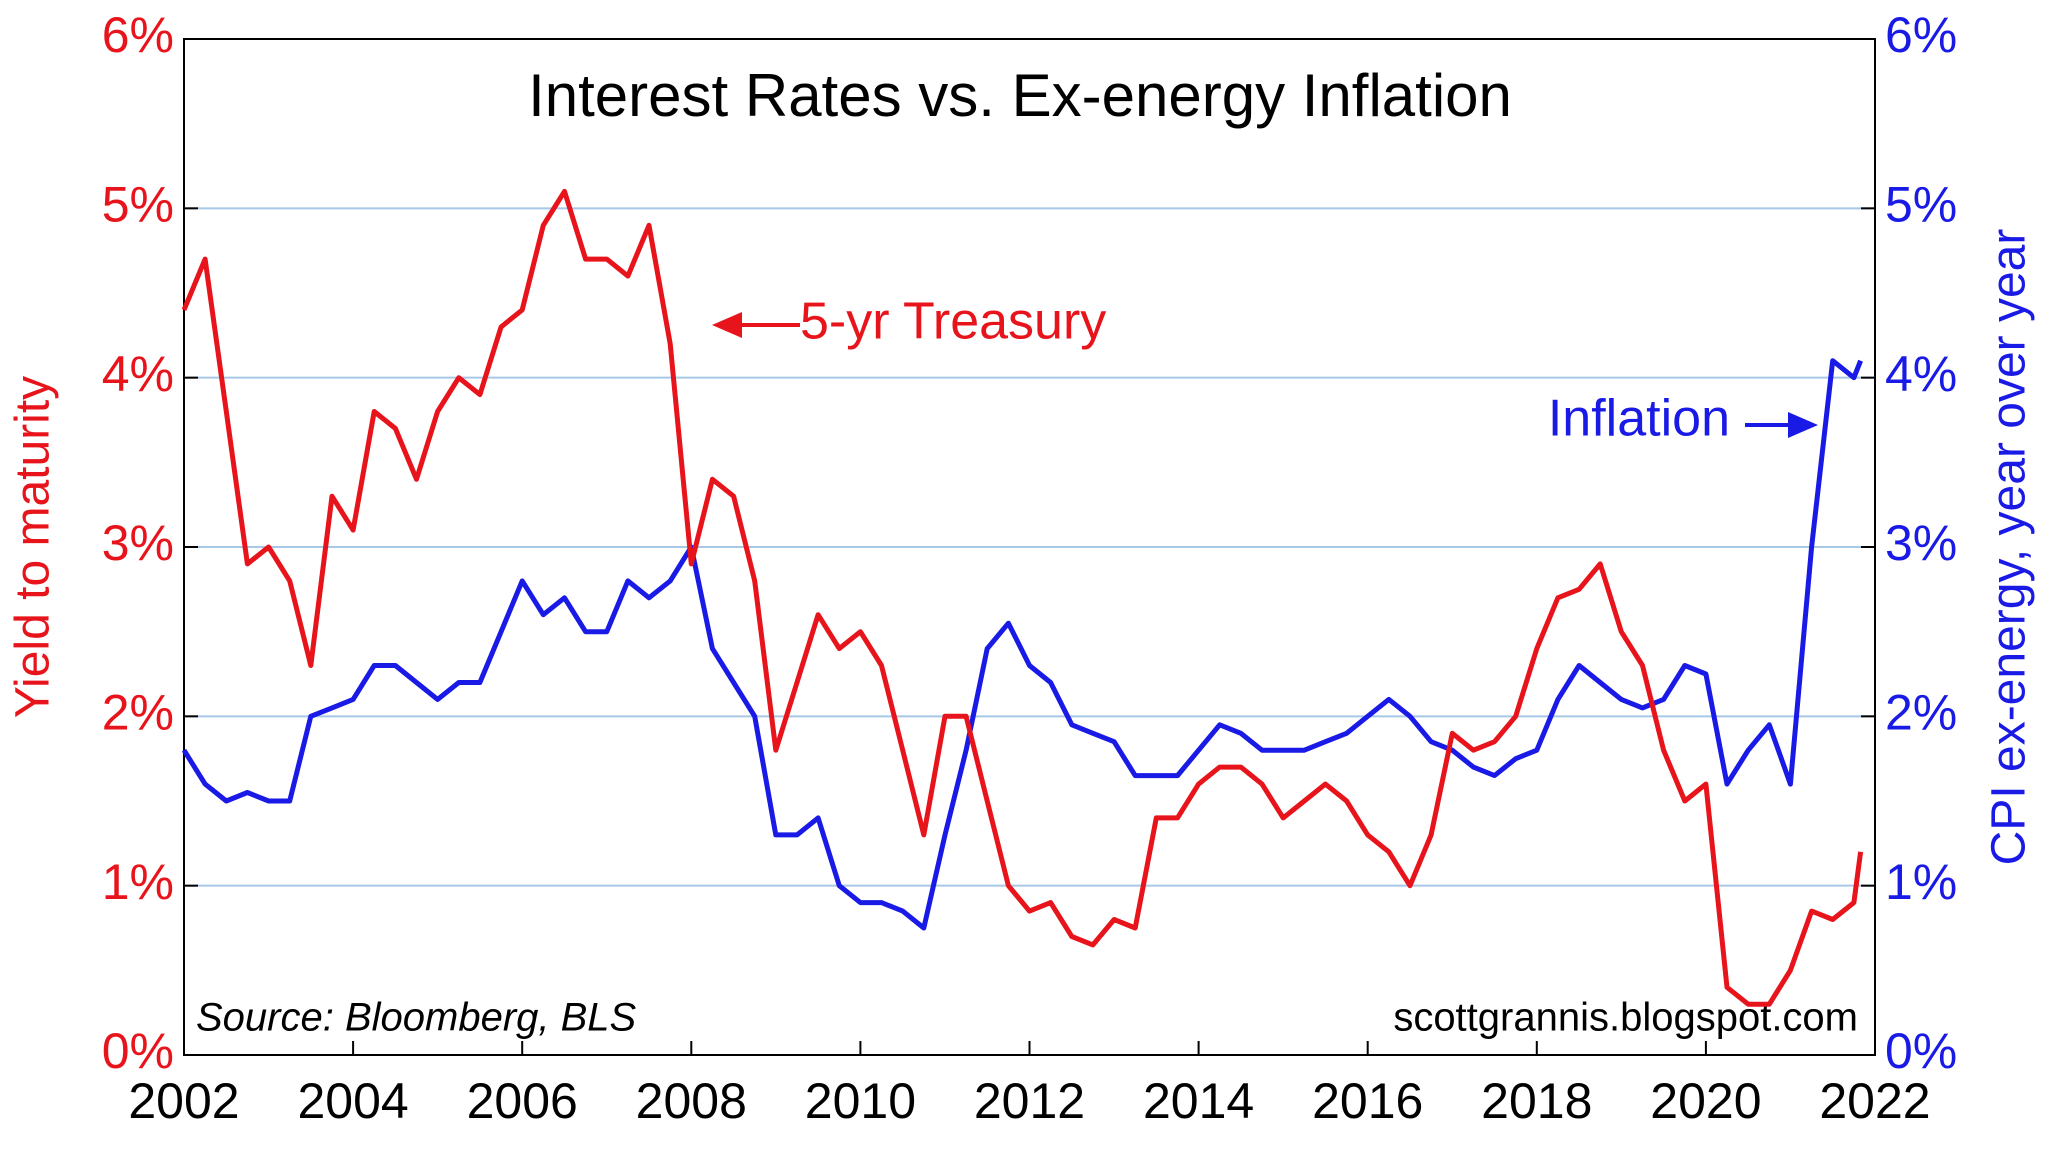  I want to click on chart-title: Interest Rates vs. Ex-energy Inflation, so click(1020, 95).